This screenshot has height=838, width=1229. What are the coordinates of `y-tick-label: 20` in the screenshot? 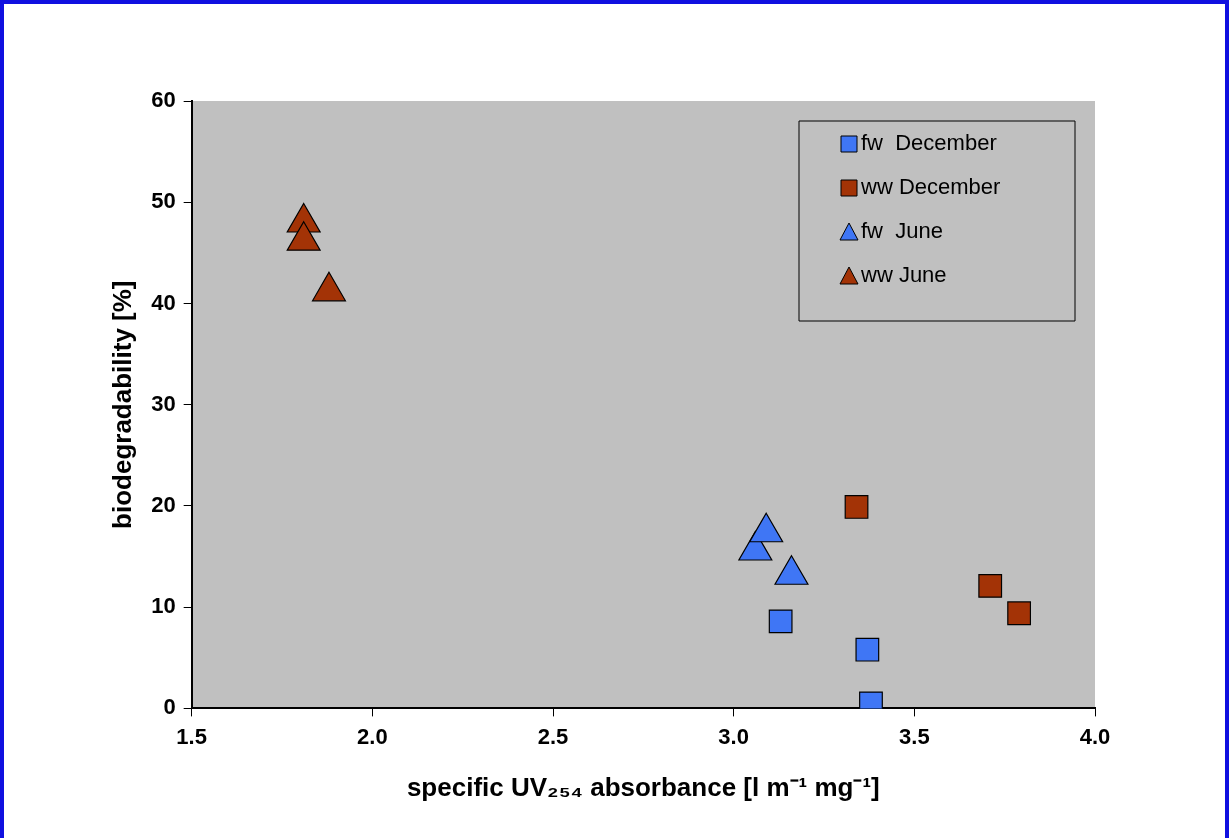 It's located at (163, 504).